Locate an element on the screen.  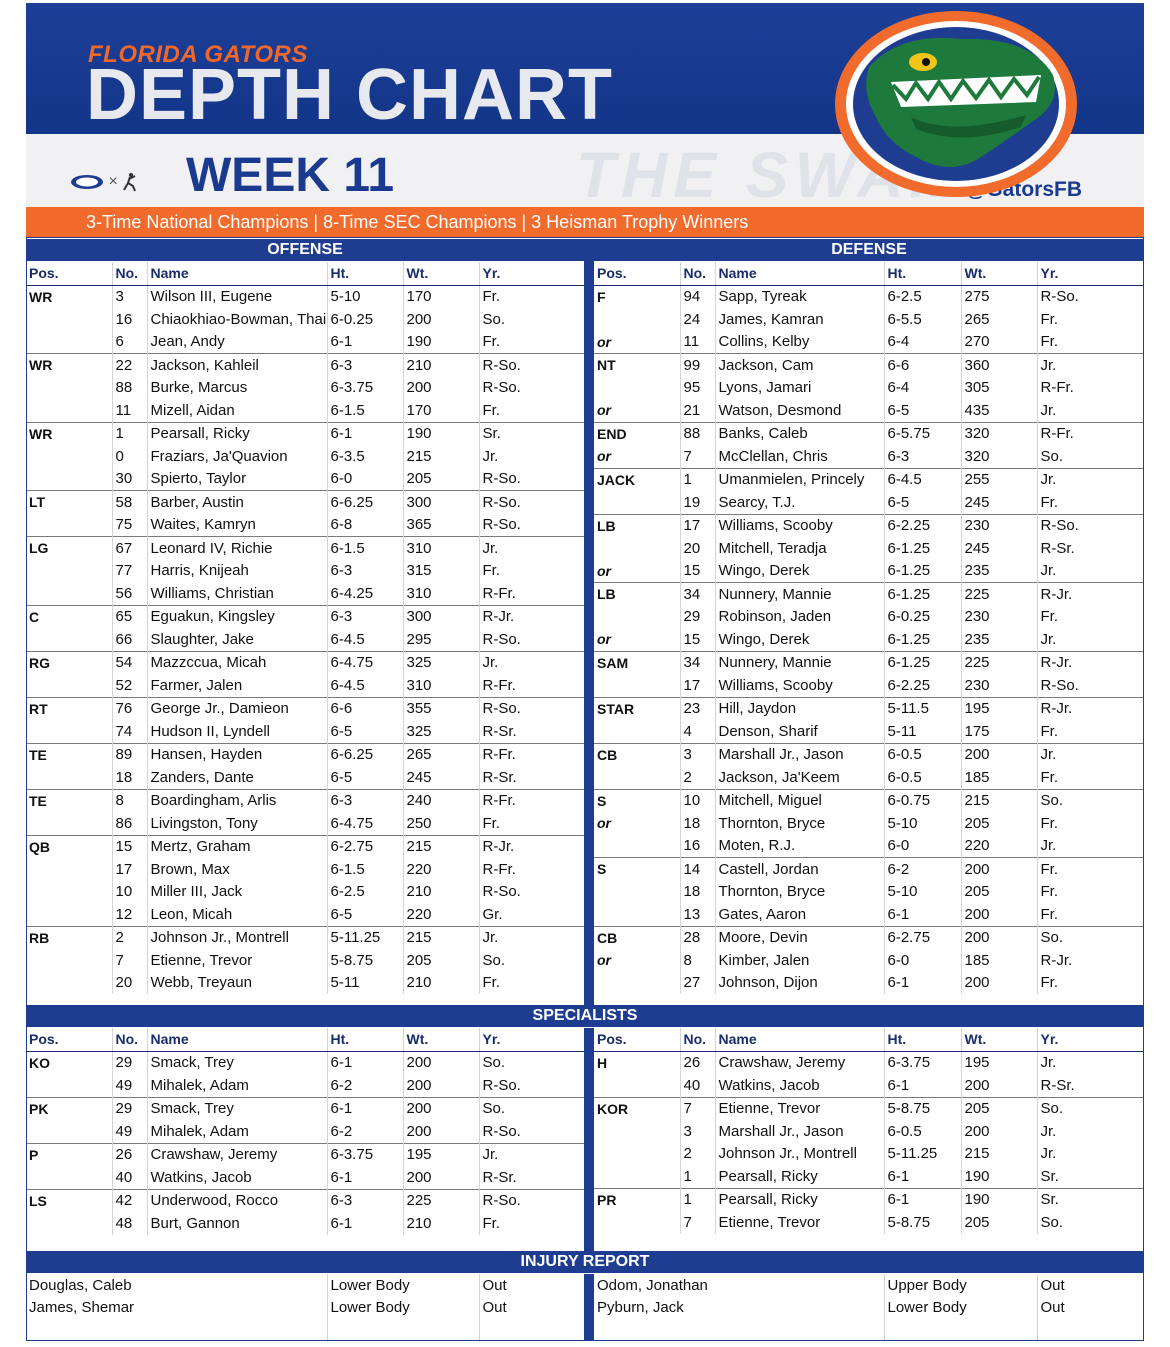
number-cell: 54 is located at coordinates (130, 662).